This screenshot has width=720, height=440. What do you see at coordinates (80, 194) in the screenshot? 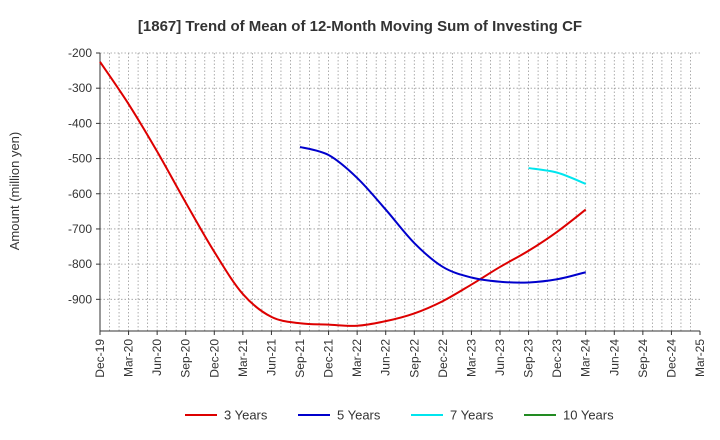
I see `y-tick-label: -600` at bounding box center [80, 194].